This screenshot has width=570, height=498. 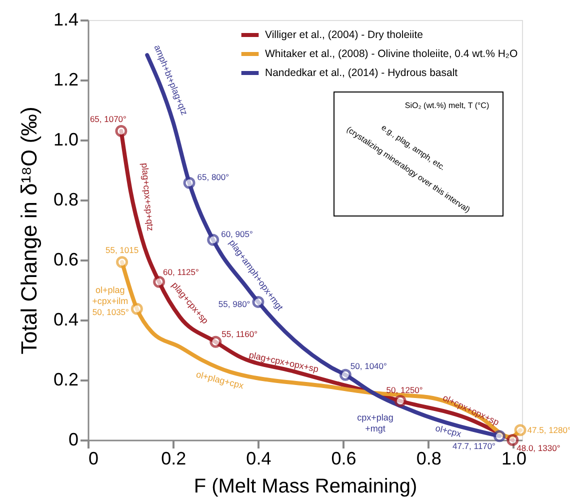 I want to click on y-tick-label: 0.2, so click(x=65, y=380).